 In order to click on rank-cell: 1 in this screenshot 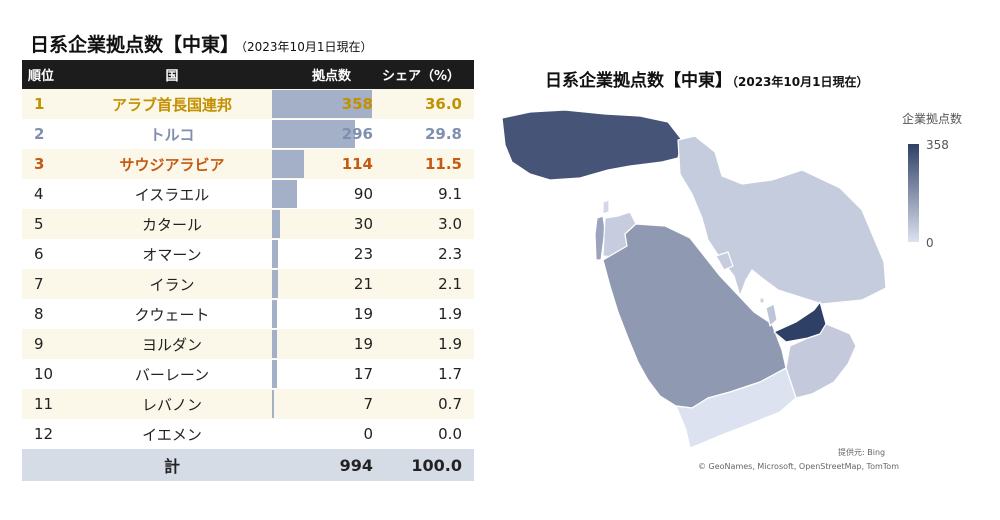, I will do `click(47, 104)`.